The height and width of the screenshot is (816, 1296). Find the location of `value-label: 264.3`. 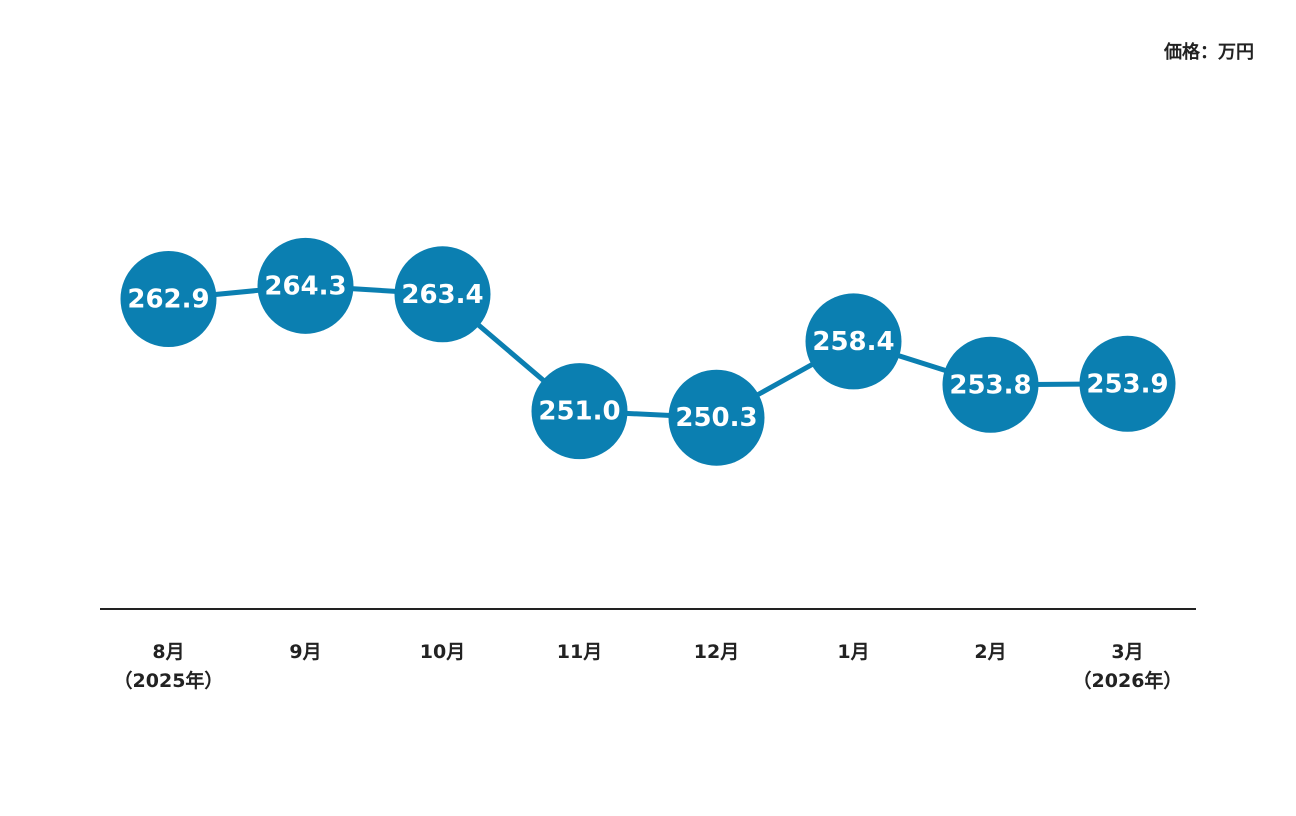

value-label: 264.3 is located at coordinates (305, 286).